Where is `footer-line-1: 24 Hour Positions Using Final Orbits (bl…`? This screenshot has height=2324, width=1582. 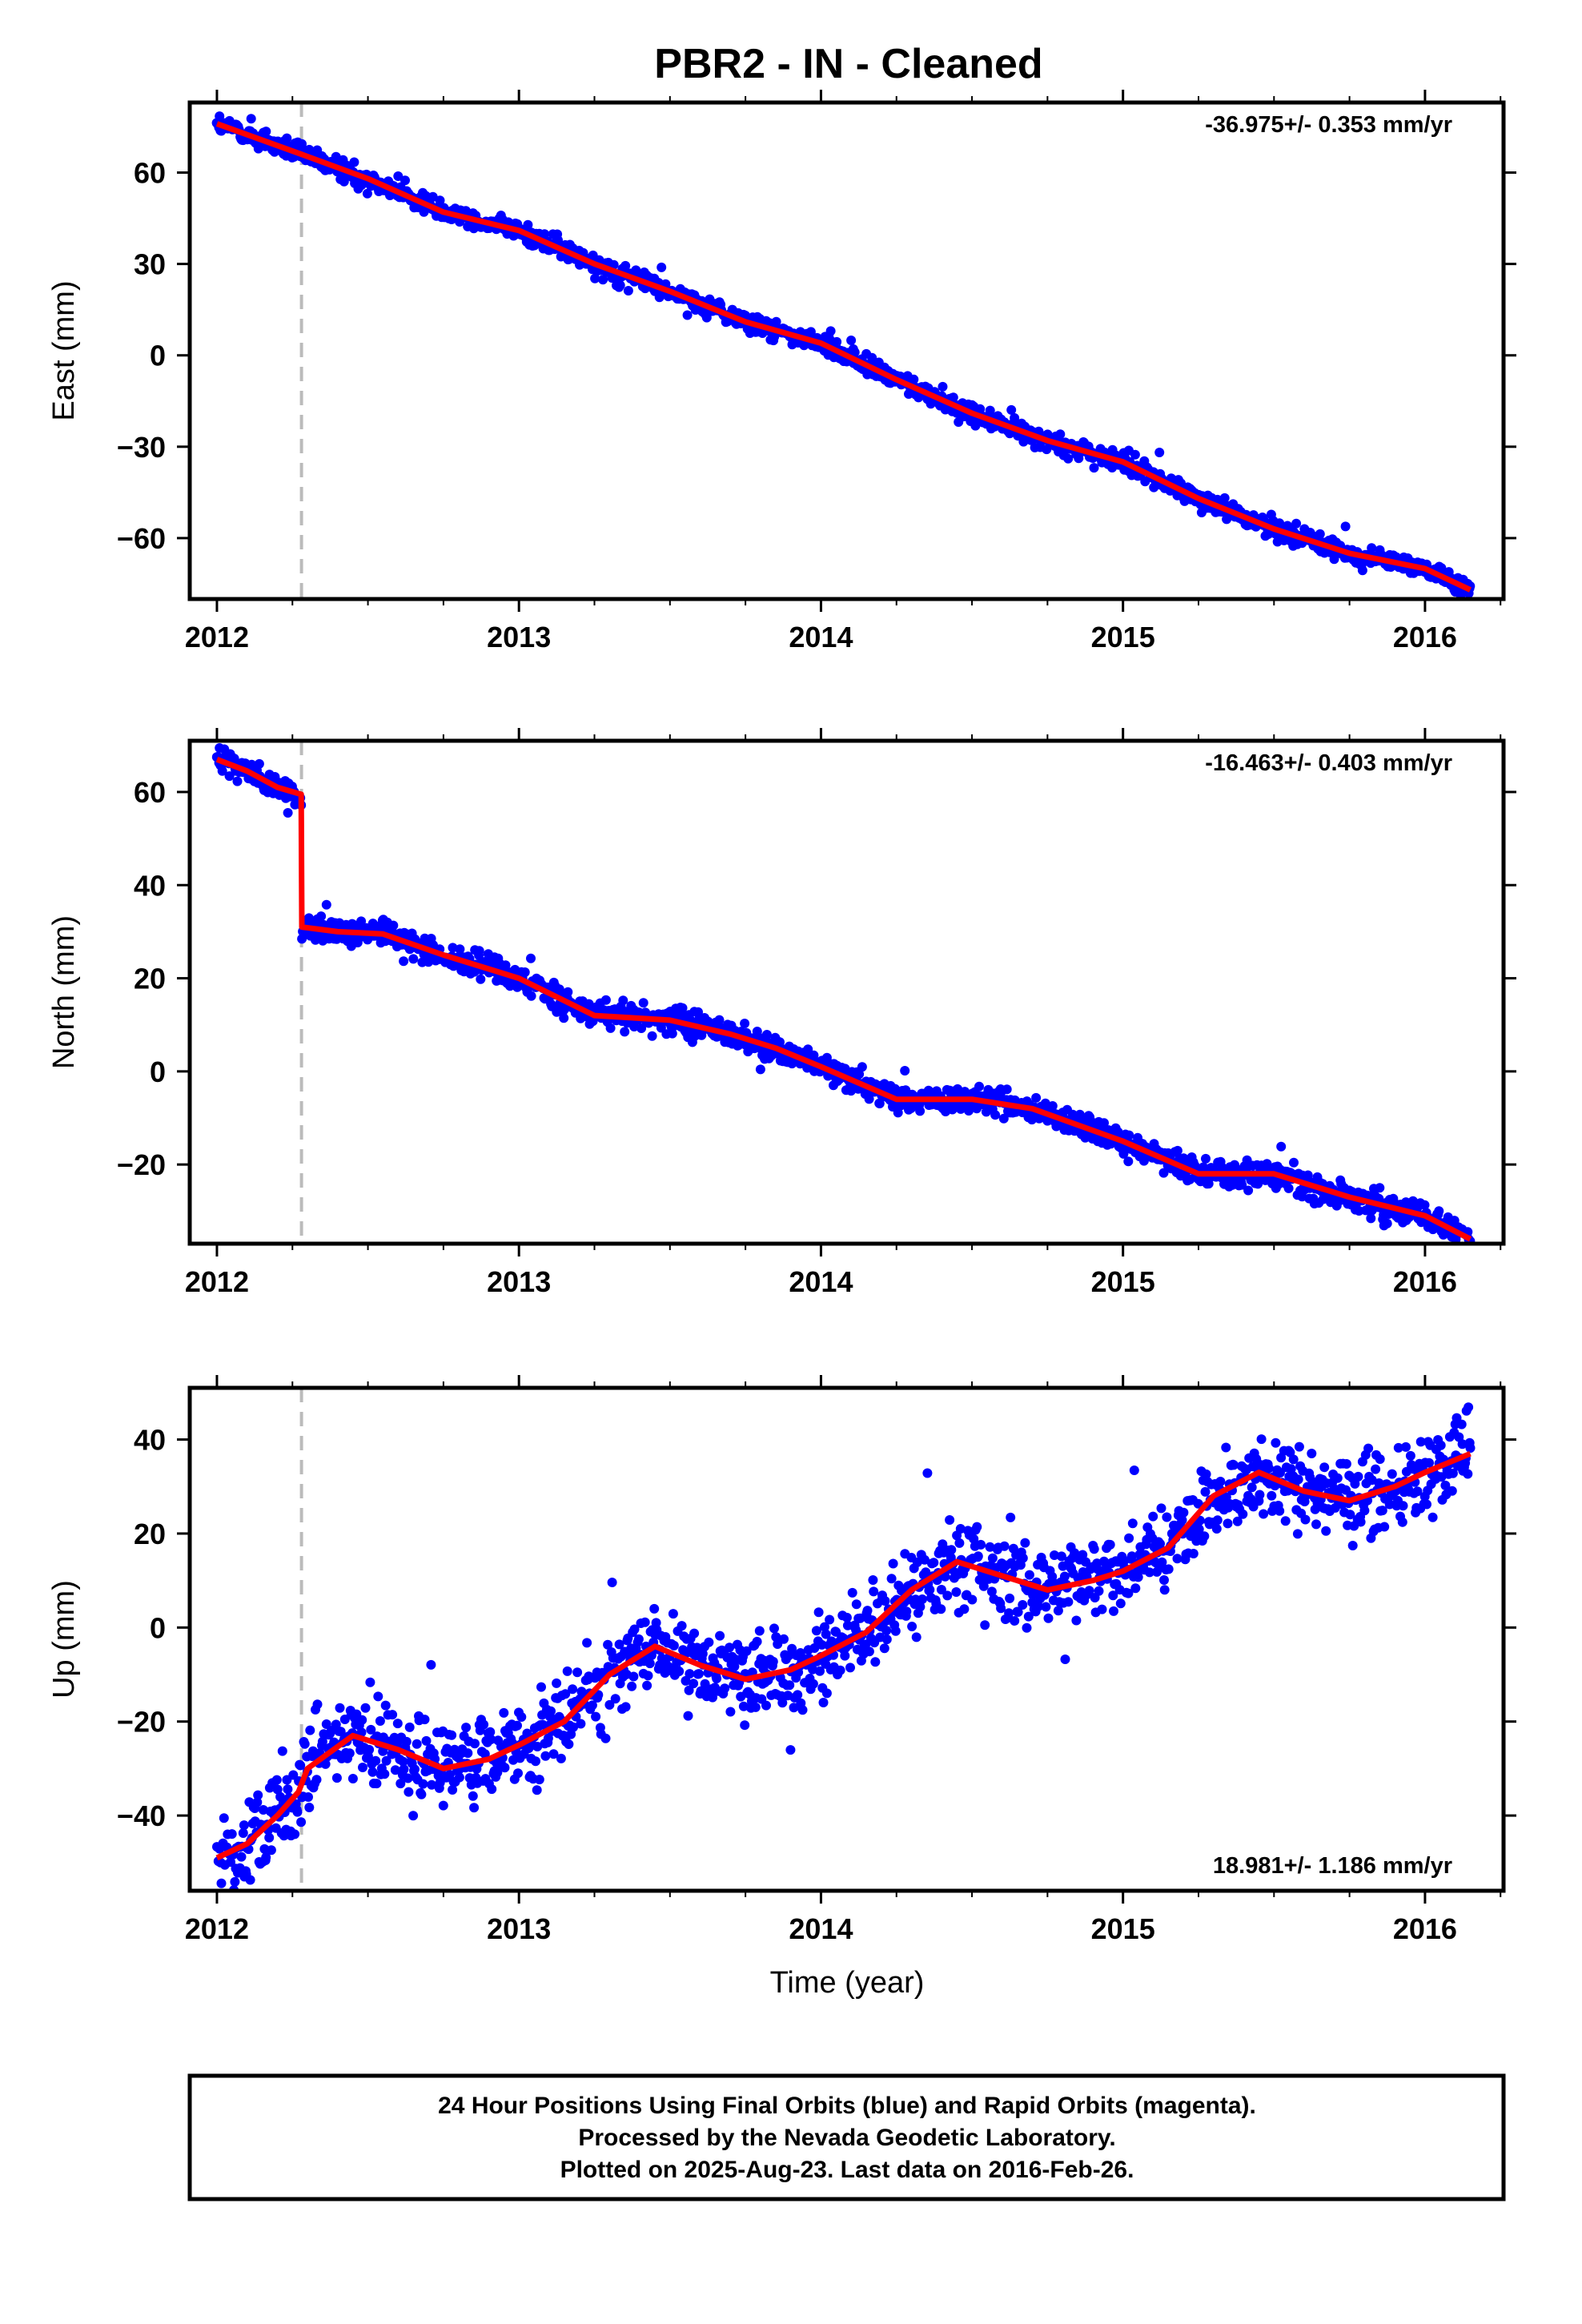
footer-line-1: 24 Hour Positions Using Final Orbits (bl… is located at coordinates (847, 2106).